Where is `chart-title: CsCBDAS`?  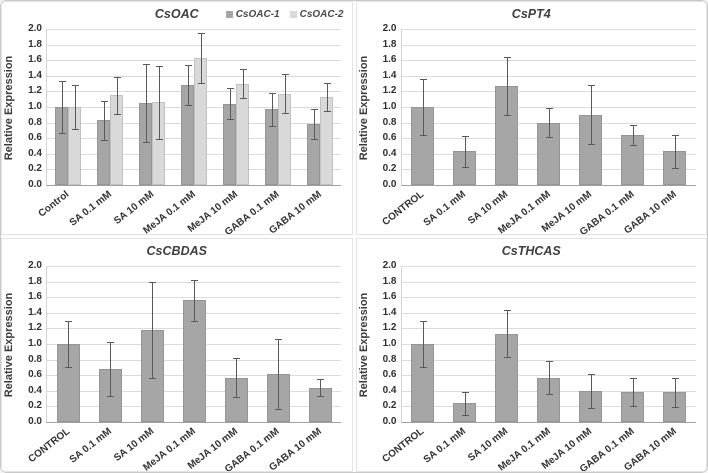 chart-title: CsCBDAS is located at coordinates (176, 251).